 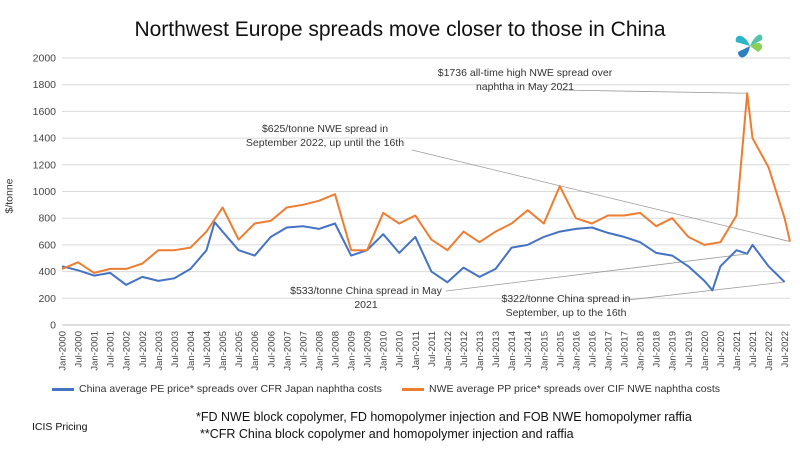 I want to click on icis-pinwheel-logo-icon, so click(x=749, y=46).